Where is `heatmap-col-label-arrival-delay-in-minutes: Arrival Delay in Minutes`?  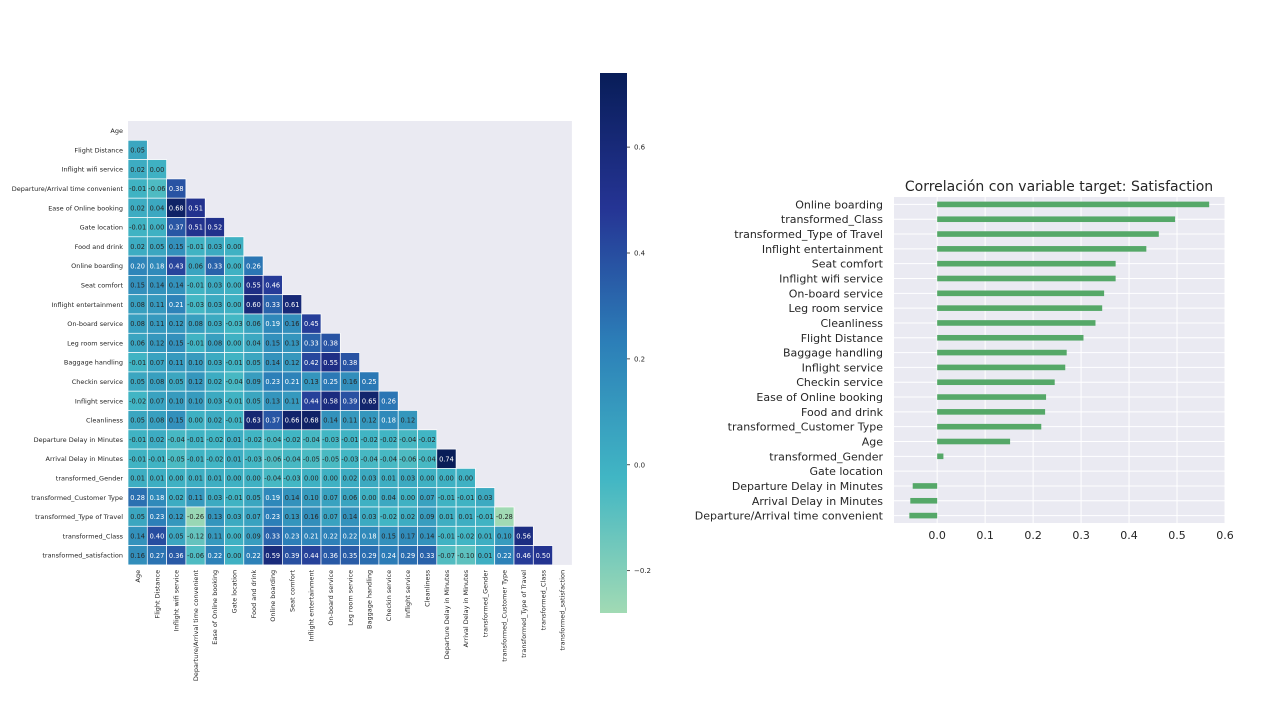 heatmap-col-label-arrival-delay-in-minutes: Arrival Delay in Minutes is located at coordinates (466, 608).